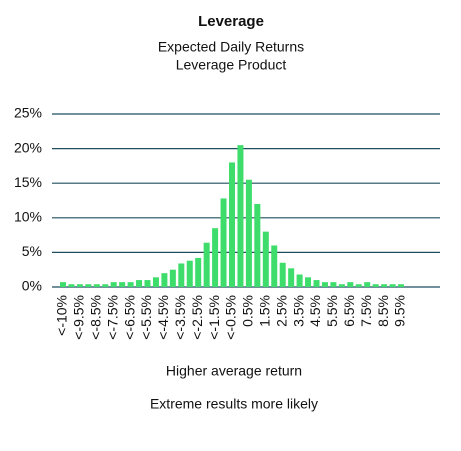  I want to click on y-tick-label: 10%, so click(28, 217).